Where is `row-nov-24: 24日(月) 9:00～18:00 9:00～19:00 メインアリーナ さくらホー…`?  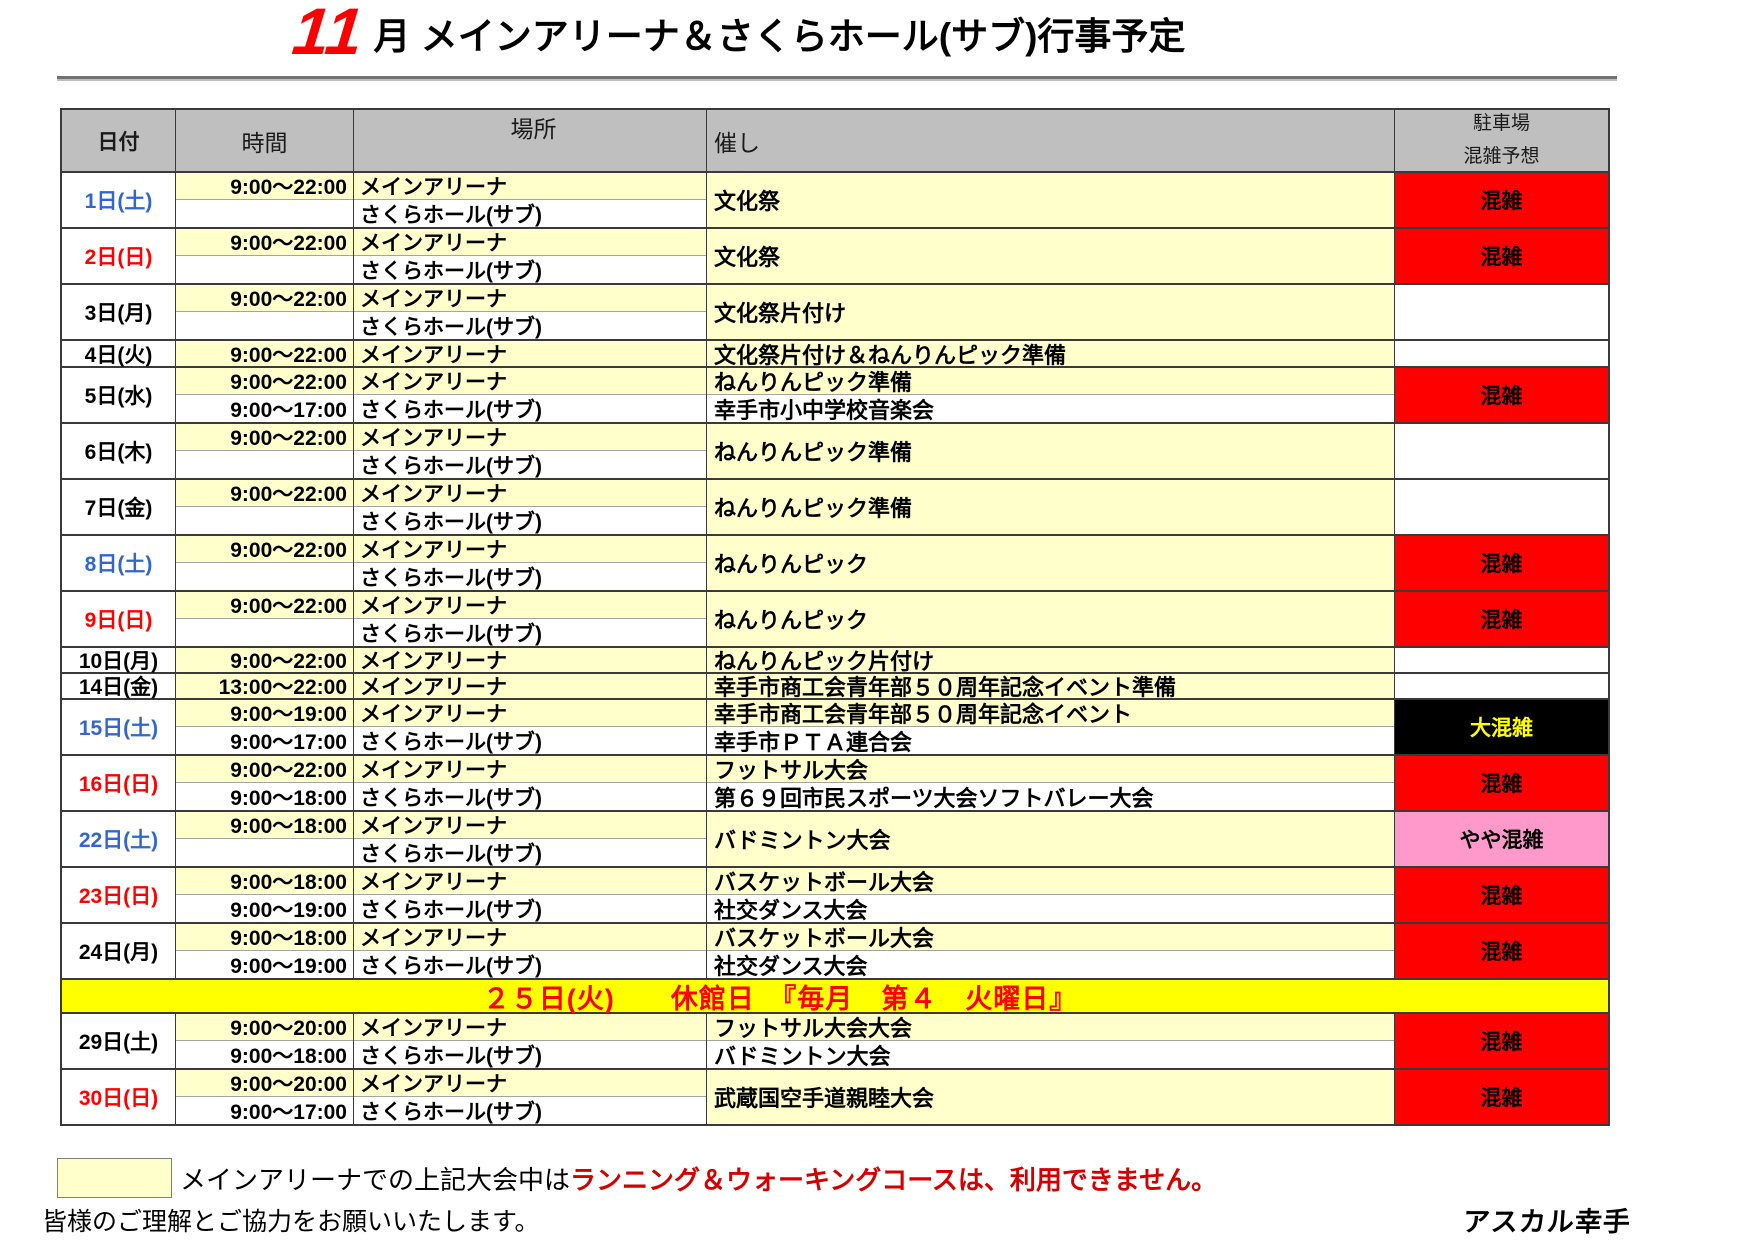
row-nov-24: 24日(月) 9:00～18:00 9:00～19:00 メインアリーナ さくらホー… is located at coordinates (835, 950).